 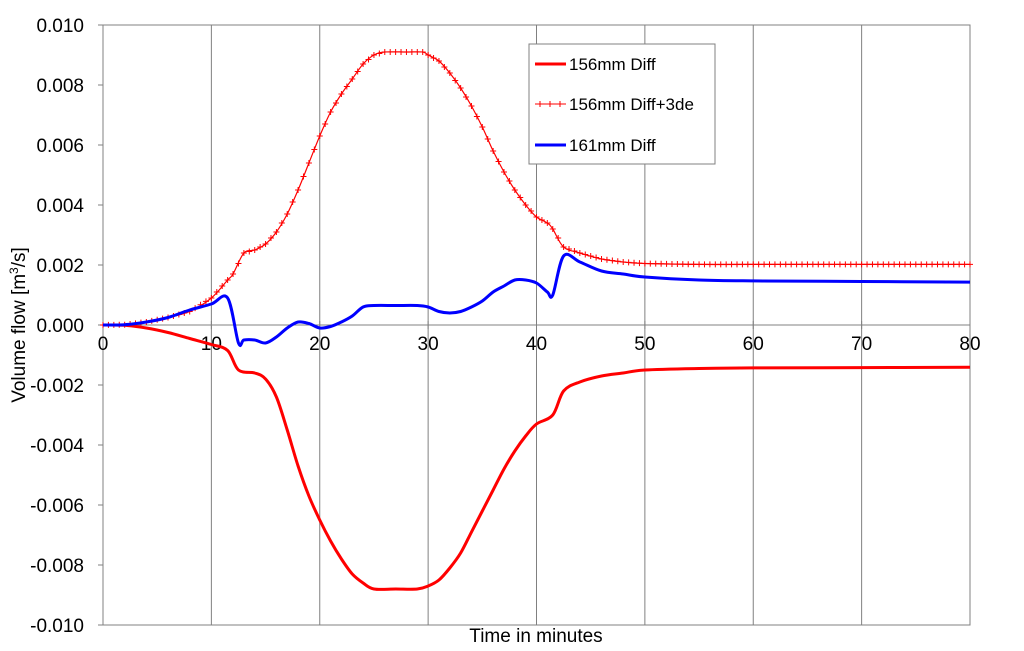 What do you see at coordinates (60, 146) in the screenshot?
I see `y-tick-label-2: 0.006` at bounding box center [60, 146].